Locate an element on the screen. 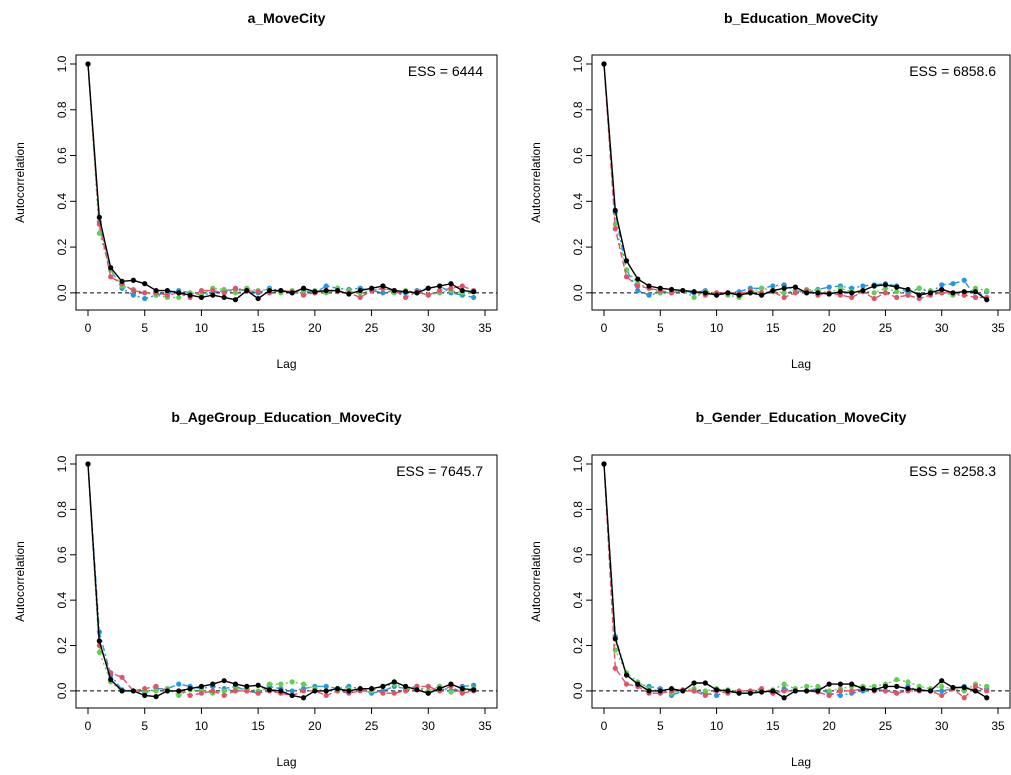 This screenshot has height=775, width=1011. y-tick-label: 0.0 is located at coordinates (62, 690).